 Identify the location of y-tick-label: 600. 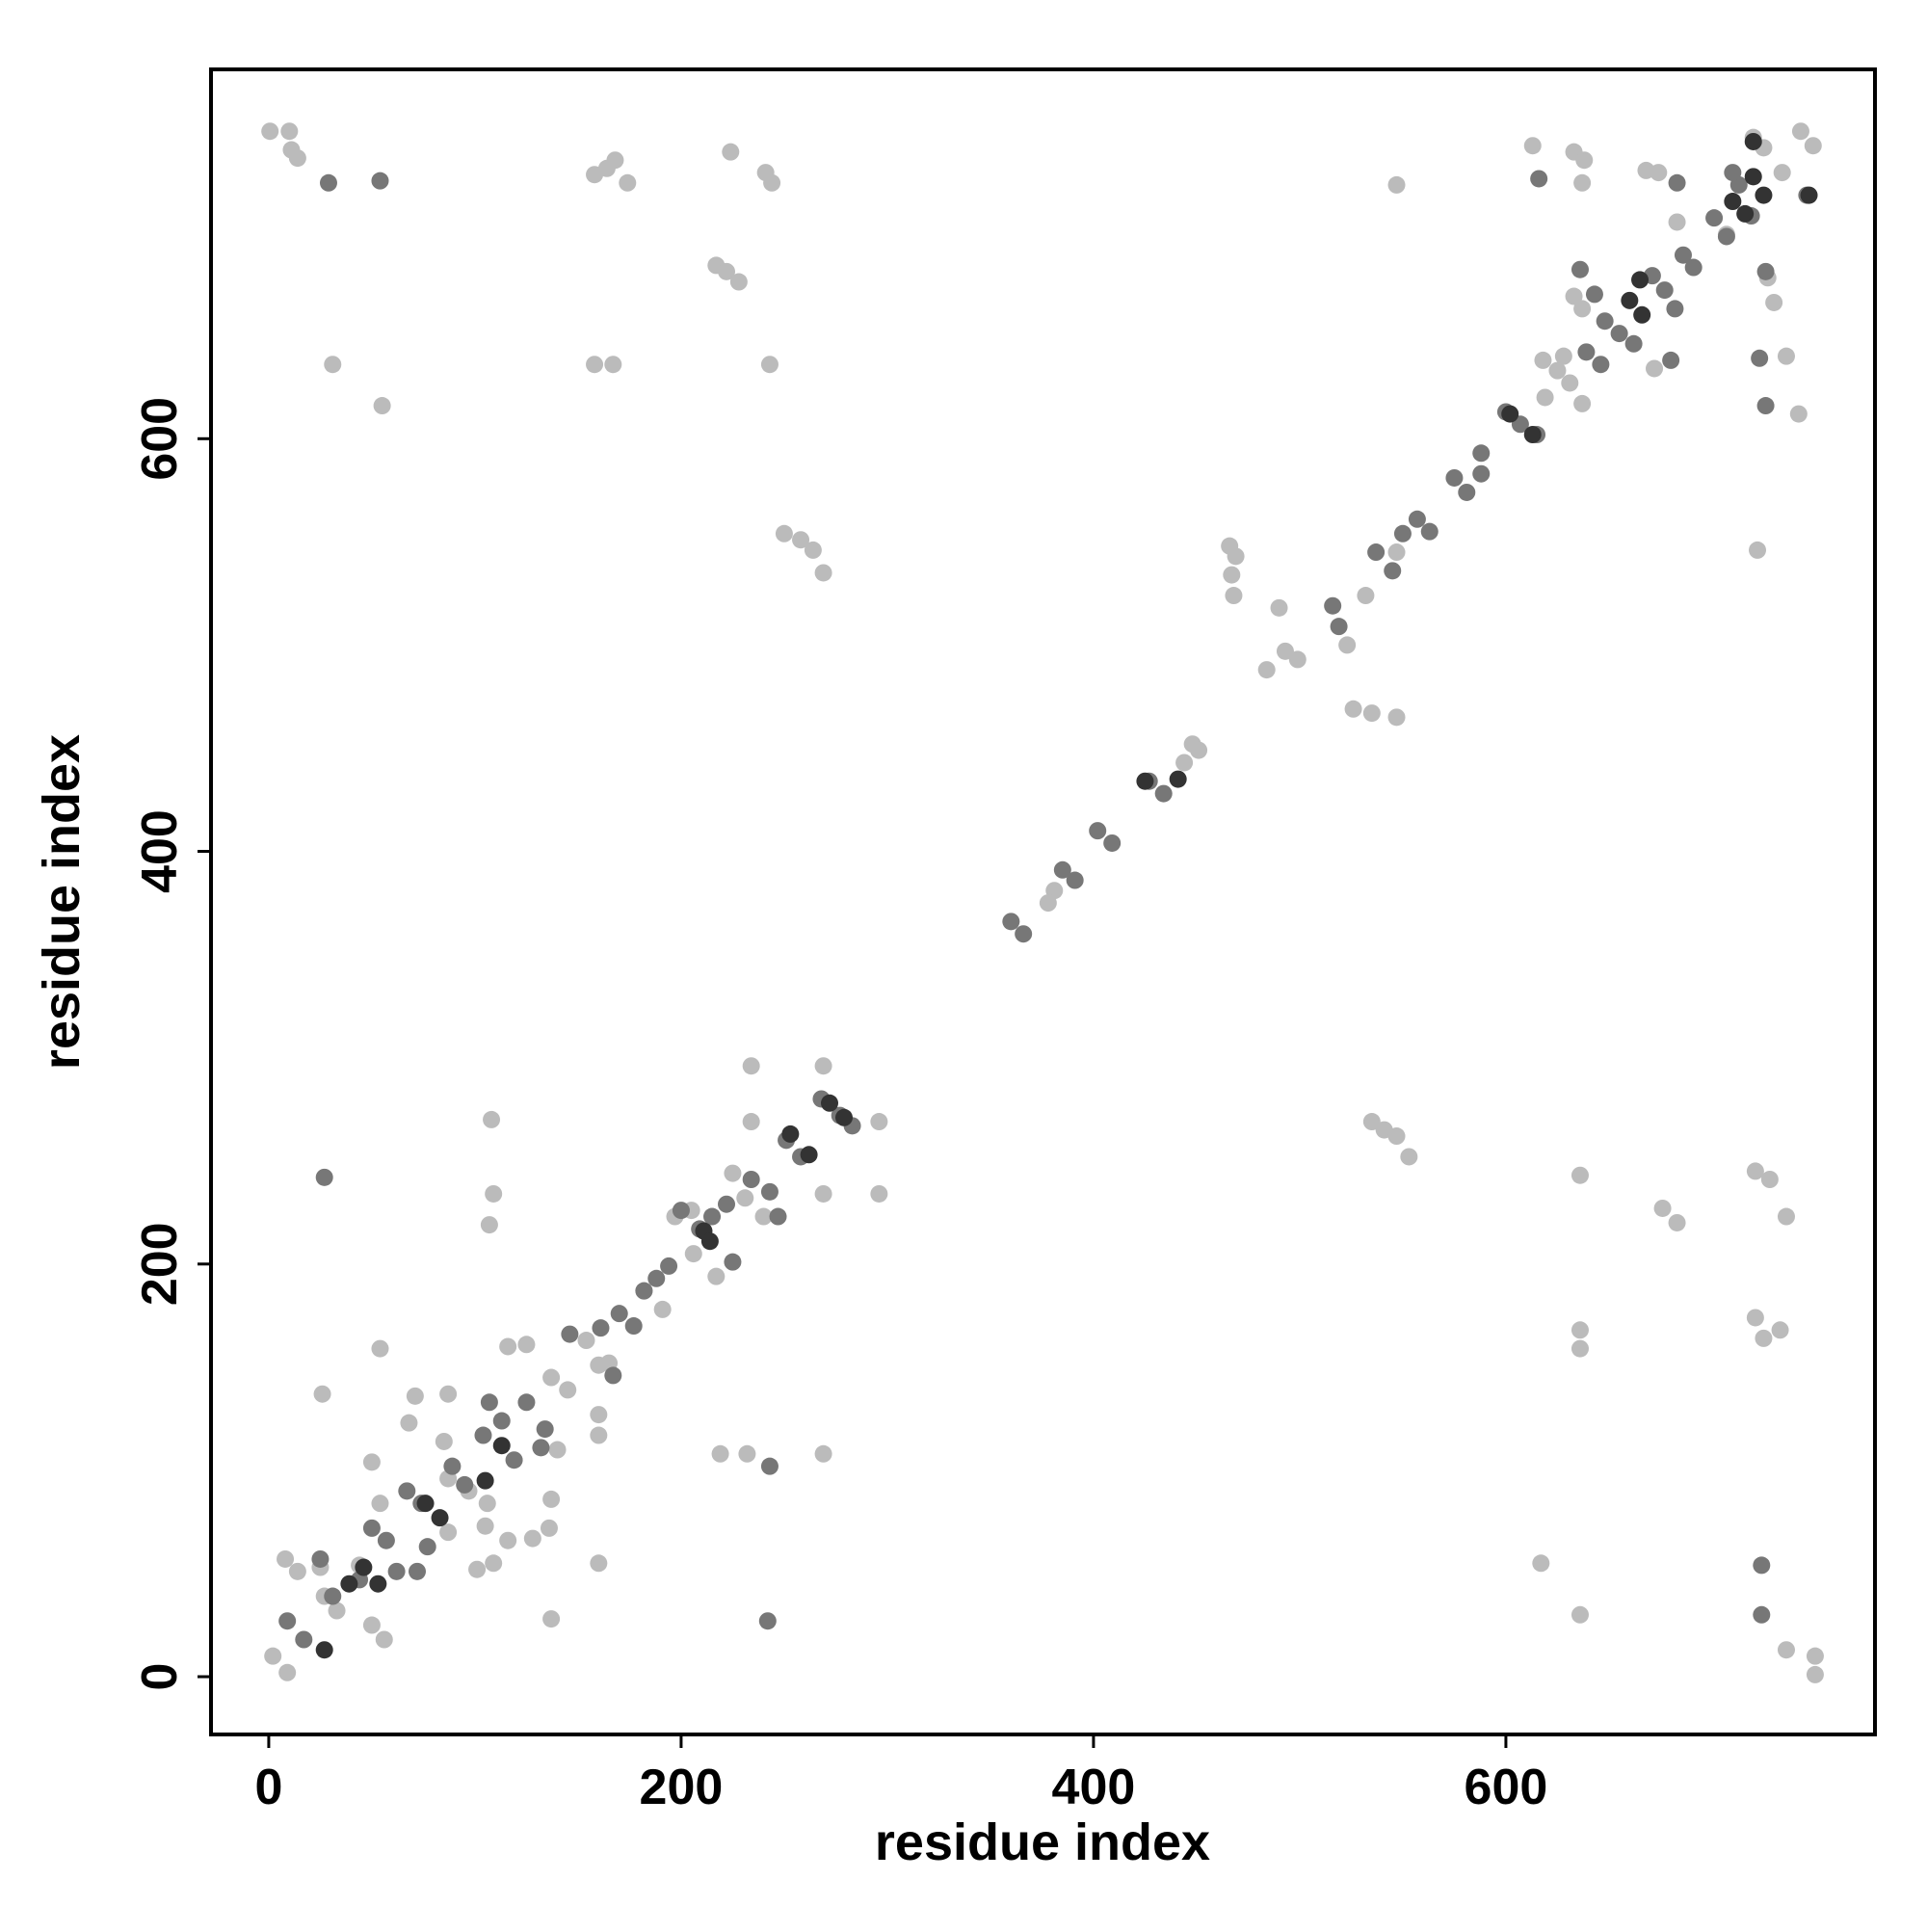
(160, 439).